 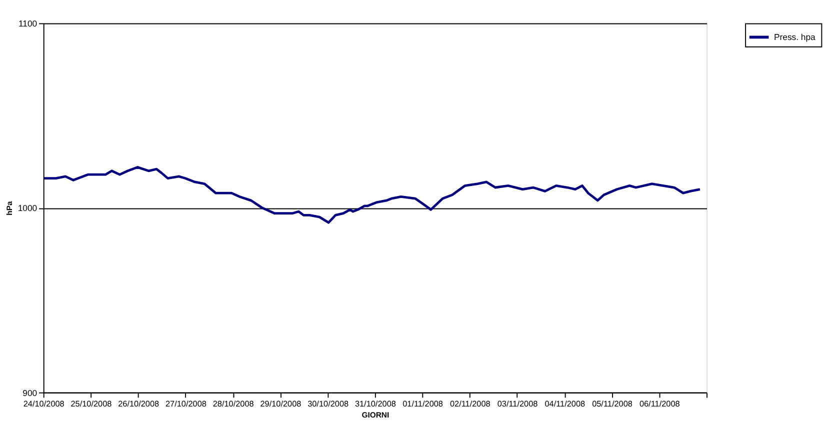 I want to click on legend-label: Press. hpa, so click(x=795, y=37).